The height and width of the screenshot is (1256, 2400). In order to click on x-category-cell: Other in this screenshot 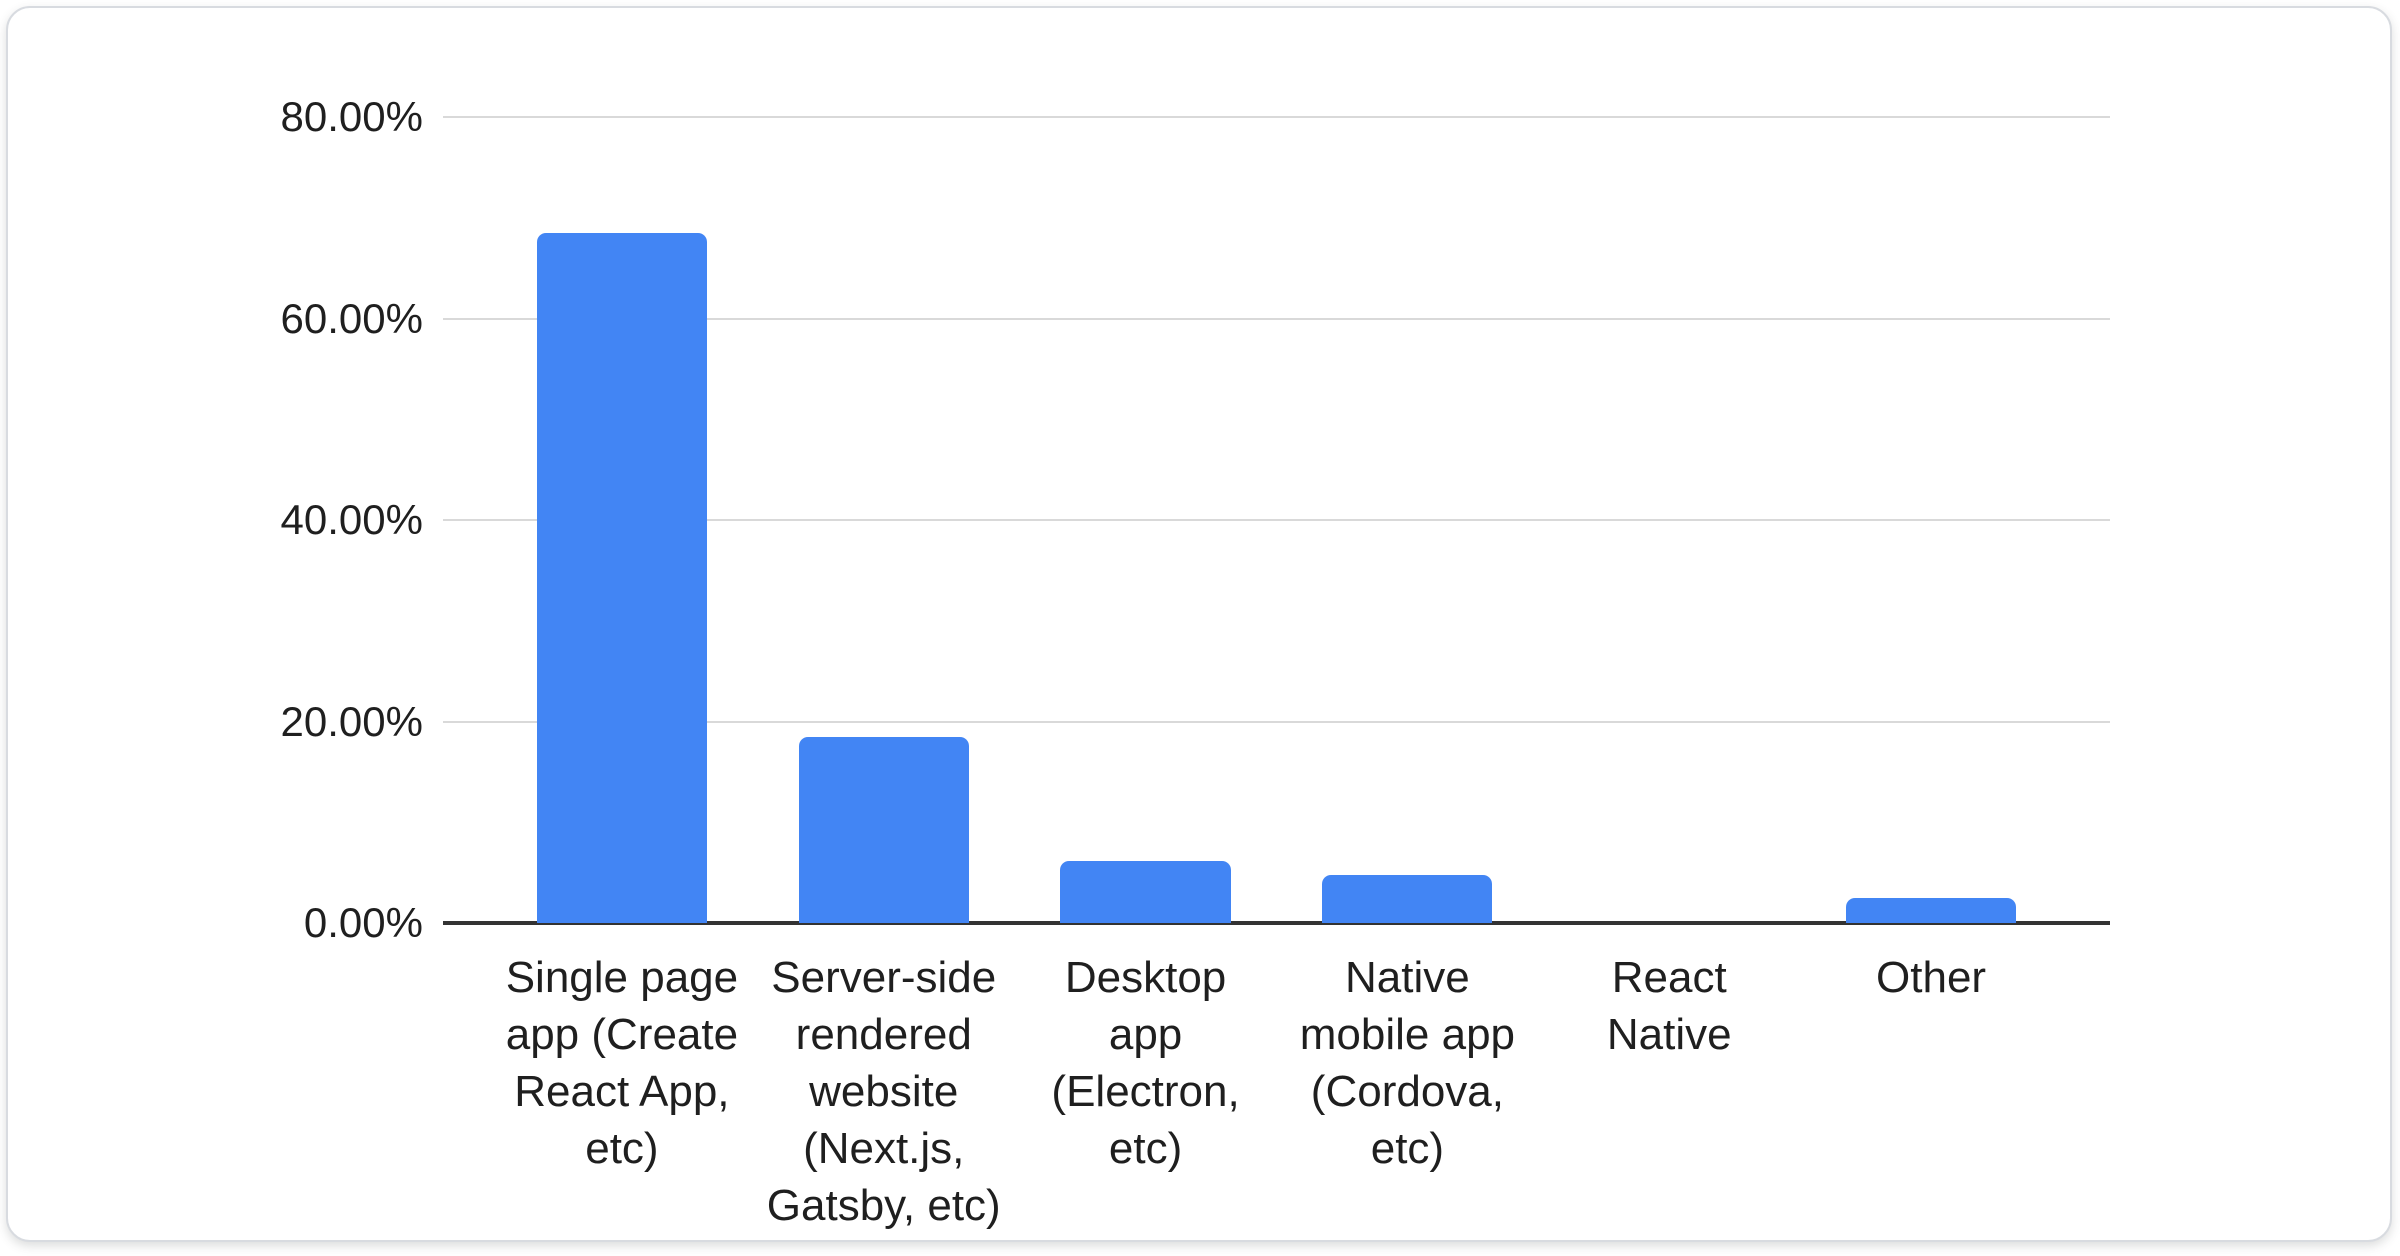, I will do `click(1931, 1091)`.